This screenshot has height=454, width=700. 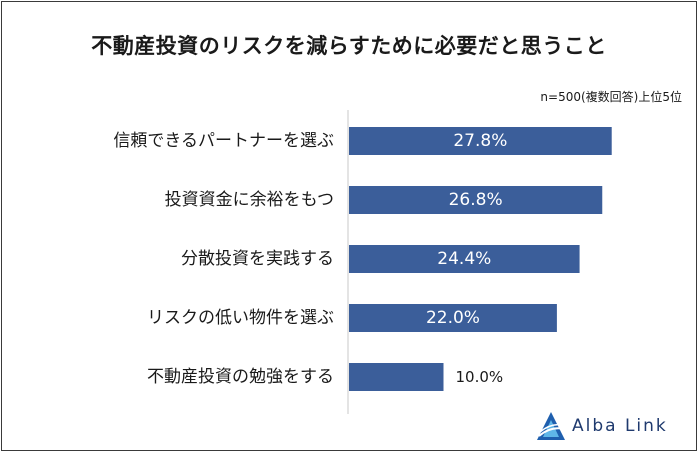 I want to click on value-label: 24.4%, so click(x=464, y=259).